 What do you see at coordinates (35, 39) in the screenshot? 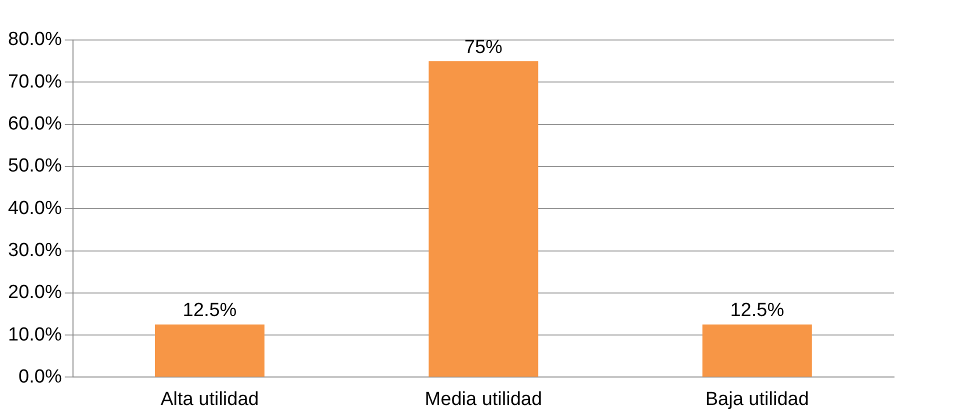
I see `y-tick-label: 80.0%` at bounding box center [35, 39].